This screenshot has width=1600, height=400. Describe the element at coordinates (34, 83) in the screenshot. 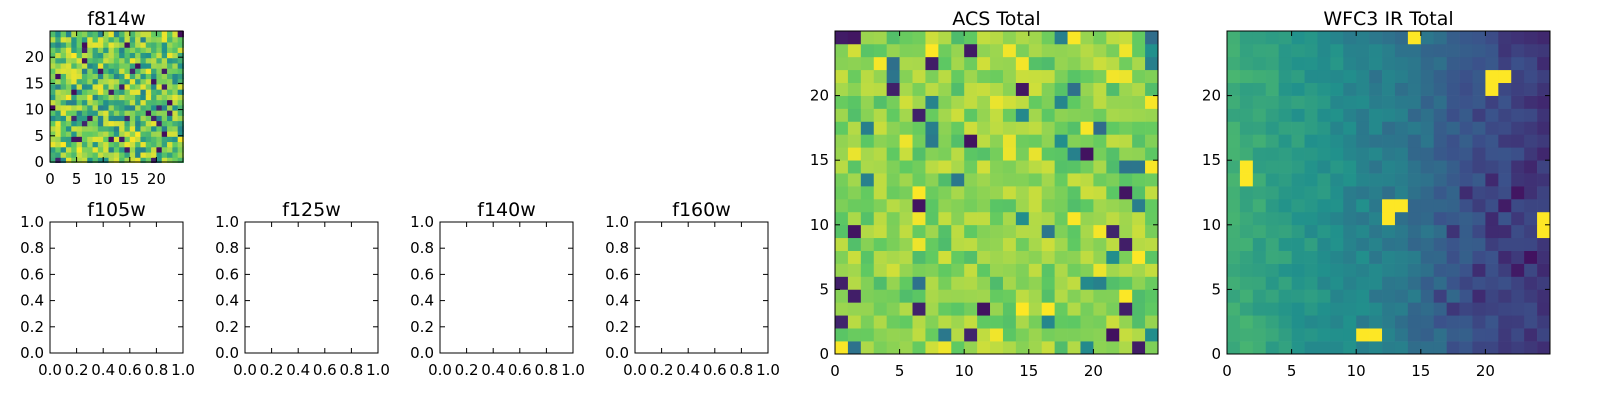

I see `f814w-ytick-label-3: 15` at that location.